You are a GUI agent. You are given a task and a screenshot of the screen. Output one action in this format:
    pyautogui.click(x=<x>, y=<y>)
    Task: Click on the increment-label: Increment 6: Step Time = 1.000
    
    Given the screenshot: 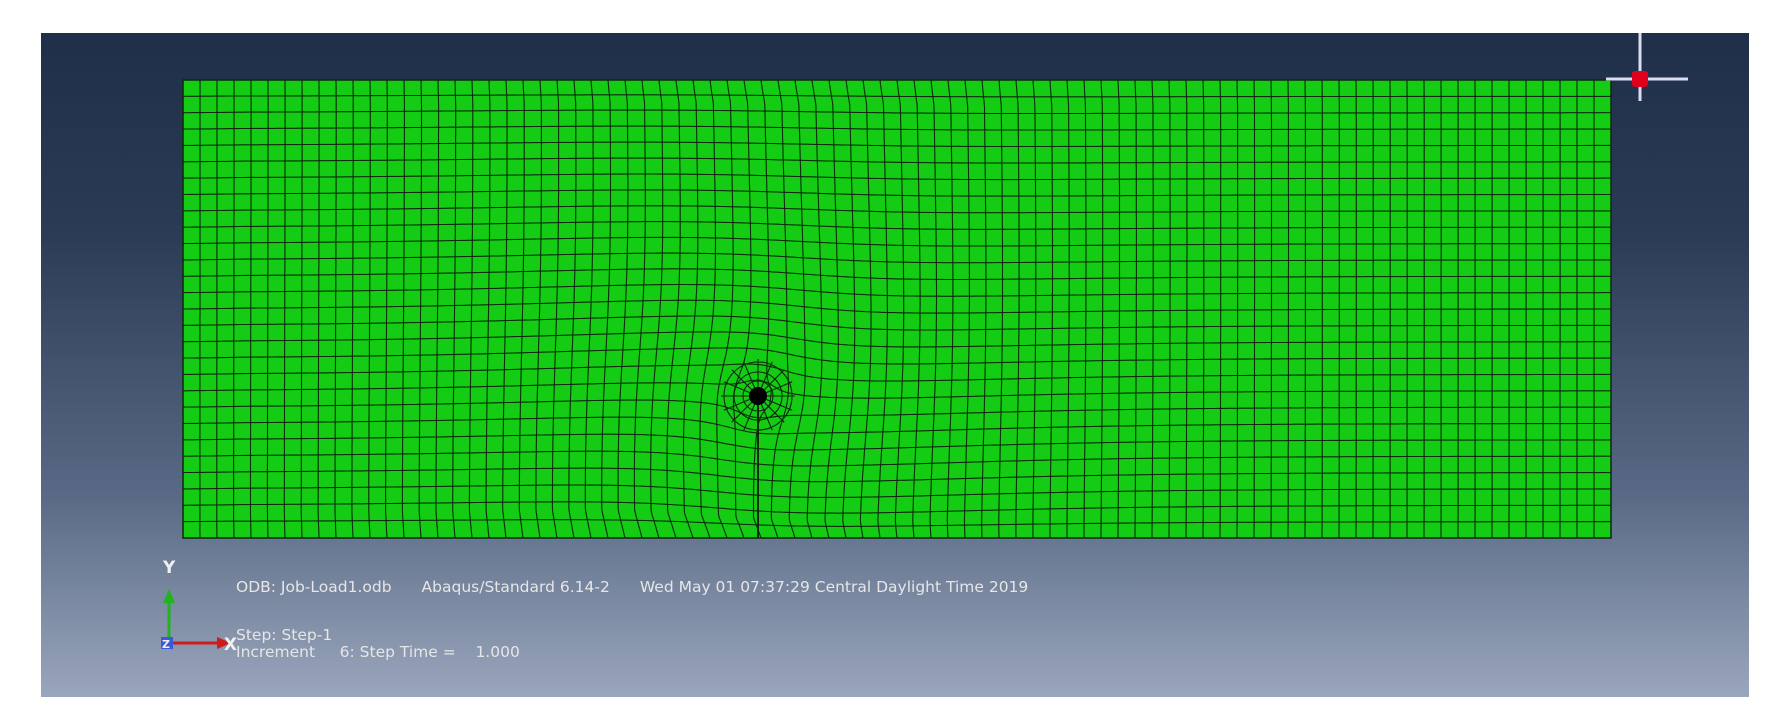 What is the action you would take?
    pyautogui.click(x=378, y=652)
    